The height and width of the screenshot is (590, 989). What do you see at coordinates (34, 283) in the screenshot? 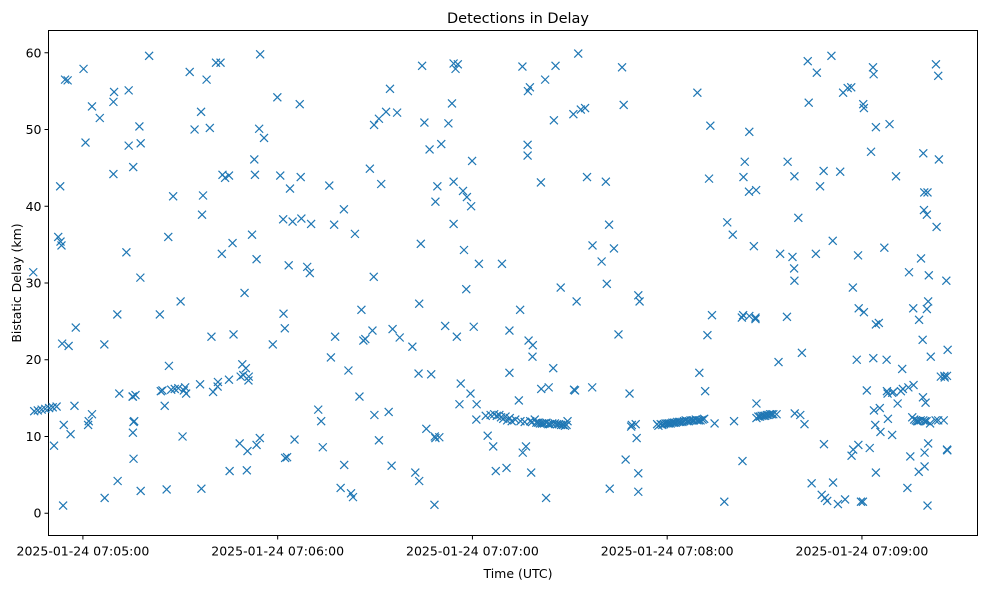
I see `y-tick-label: 30` at bounding box center [34, 283].